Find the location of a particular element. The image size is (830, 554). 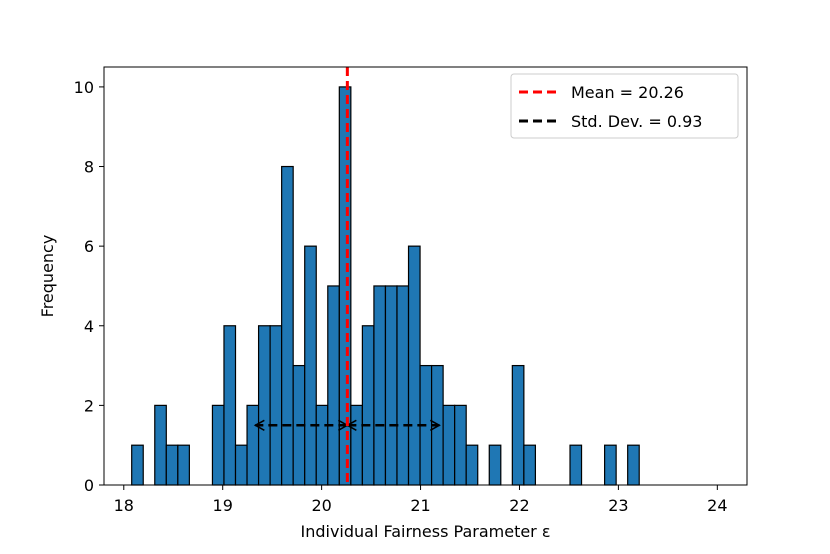

y-tick-label: 2 is located at coordinates (89, 405).